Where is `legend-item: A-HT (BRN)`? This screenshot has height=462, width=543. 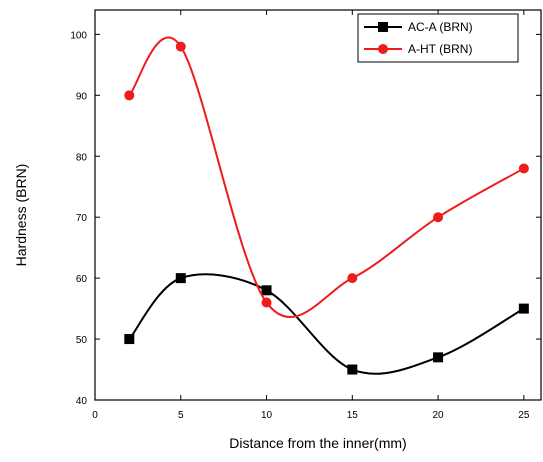 legend-item: A-HT (BRN) is located at coordinates (418, 49).